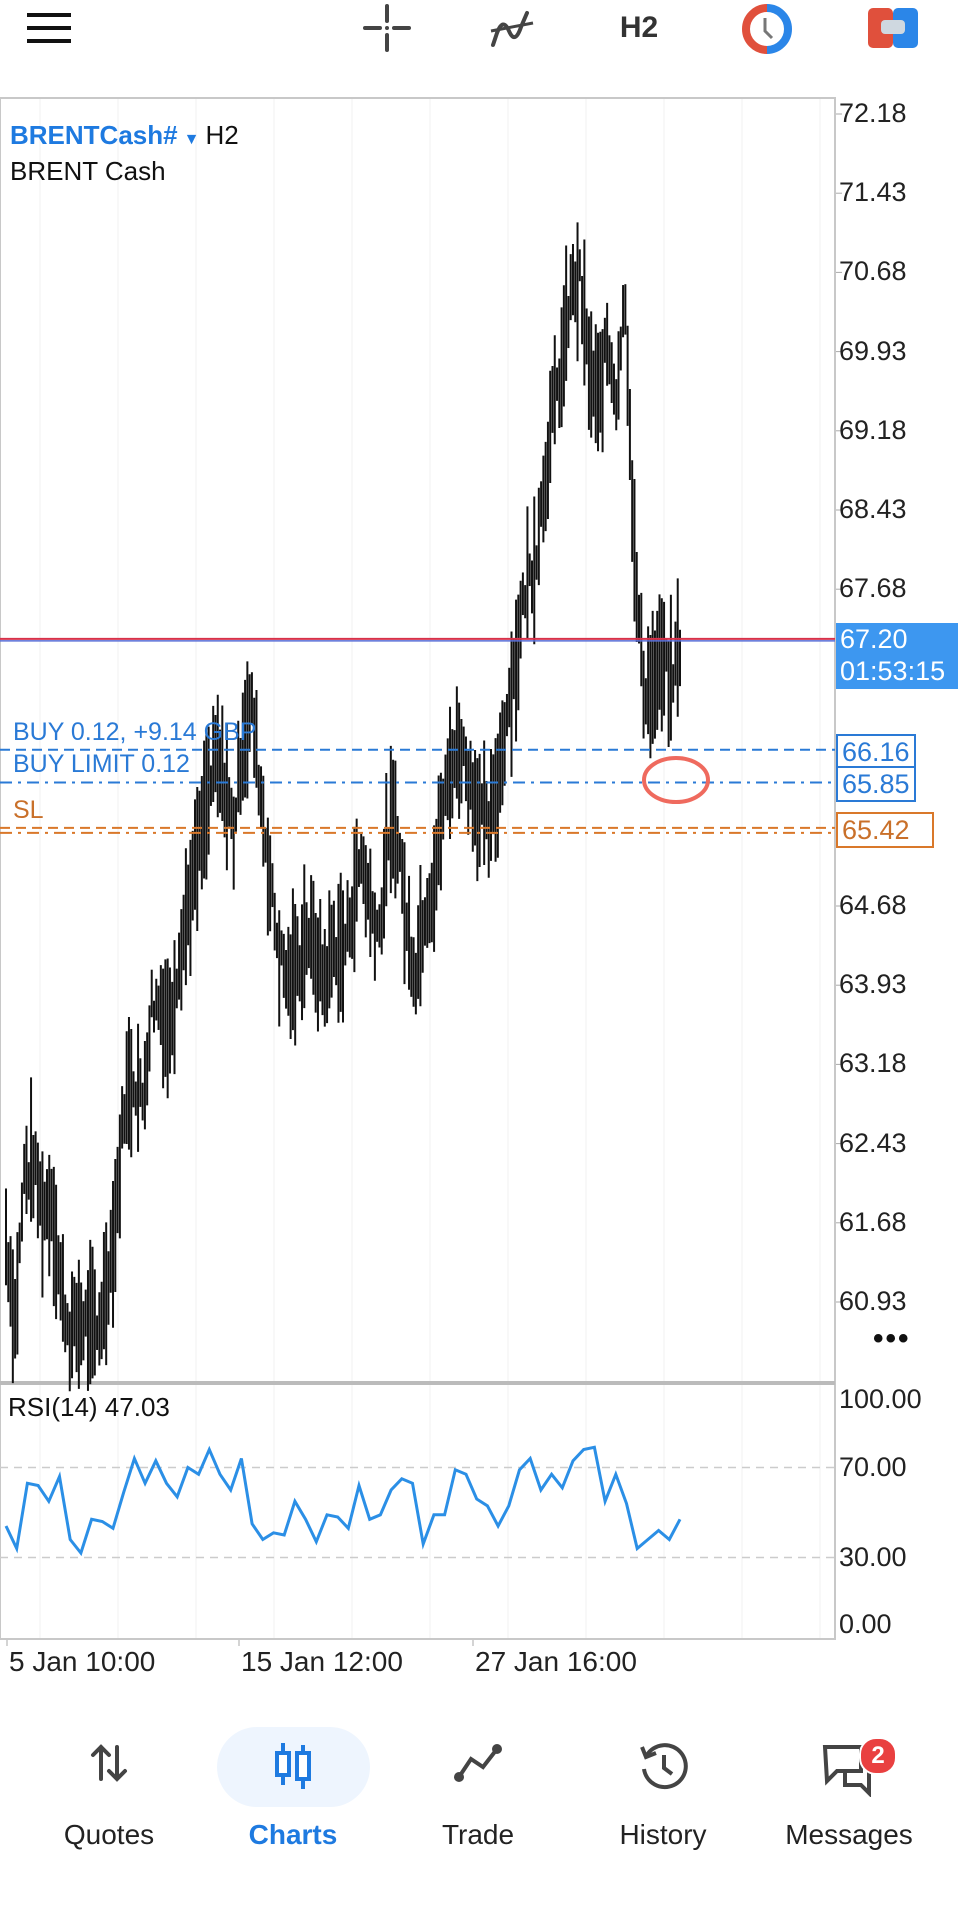  I want to click on quotes-arrows-icon, so click(109, 1763).